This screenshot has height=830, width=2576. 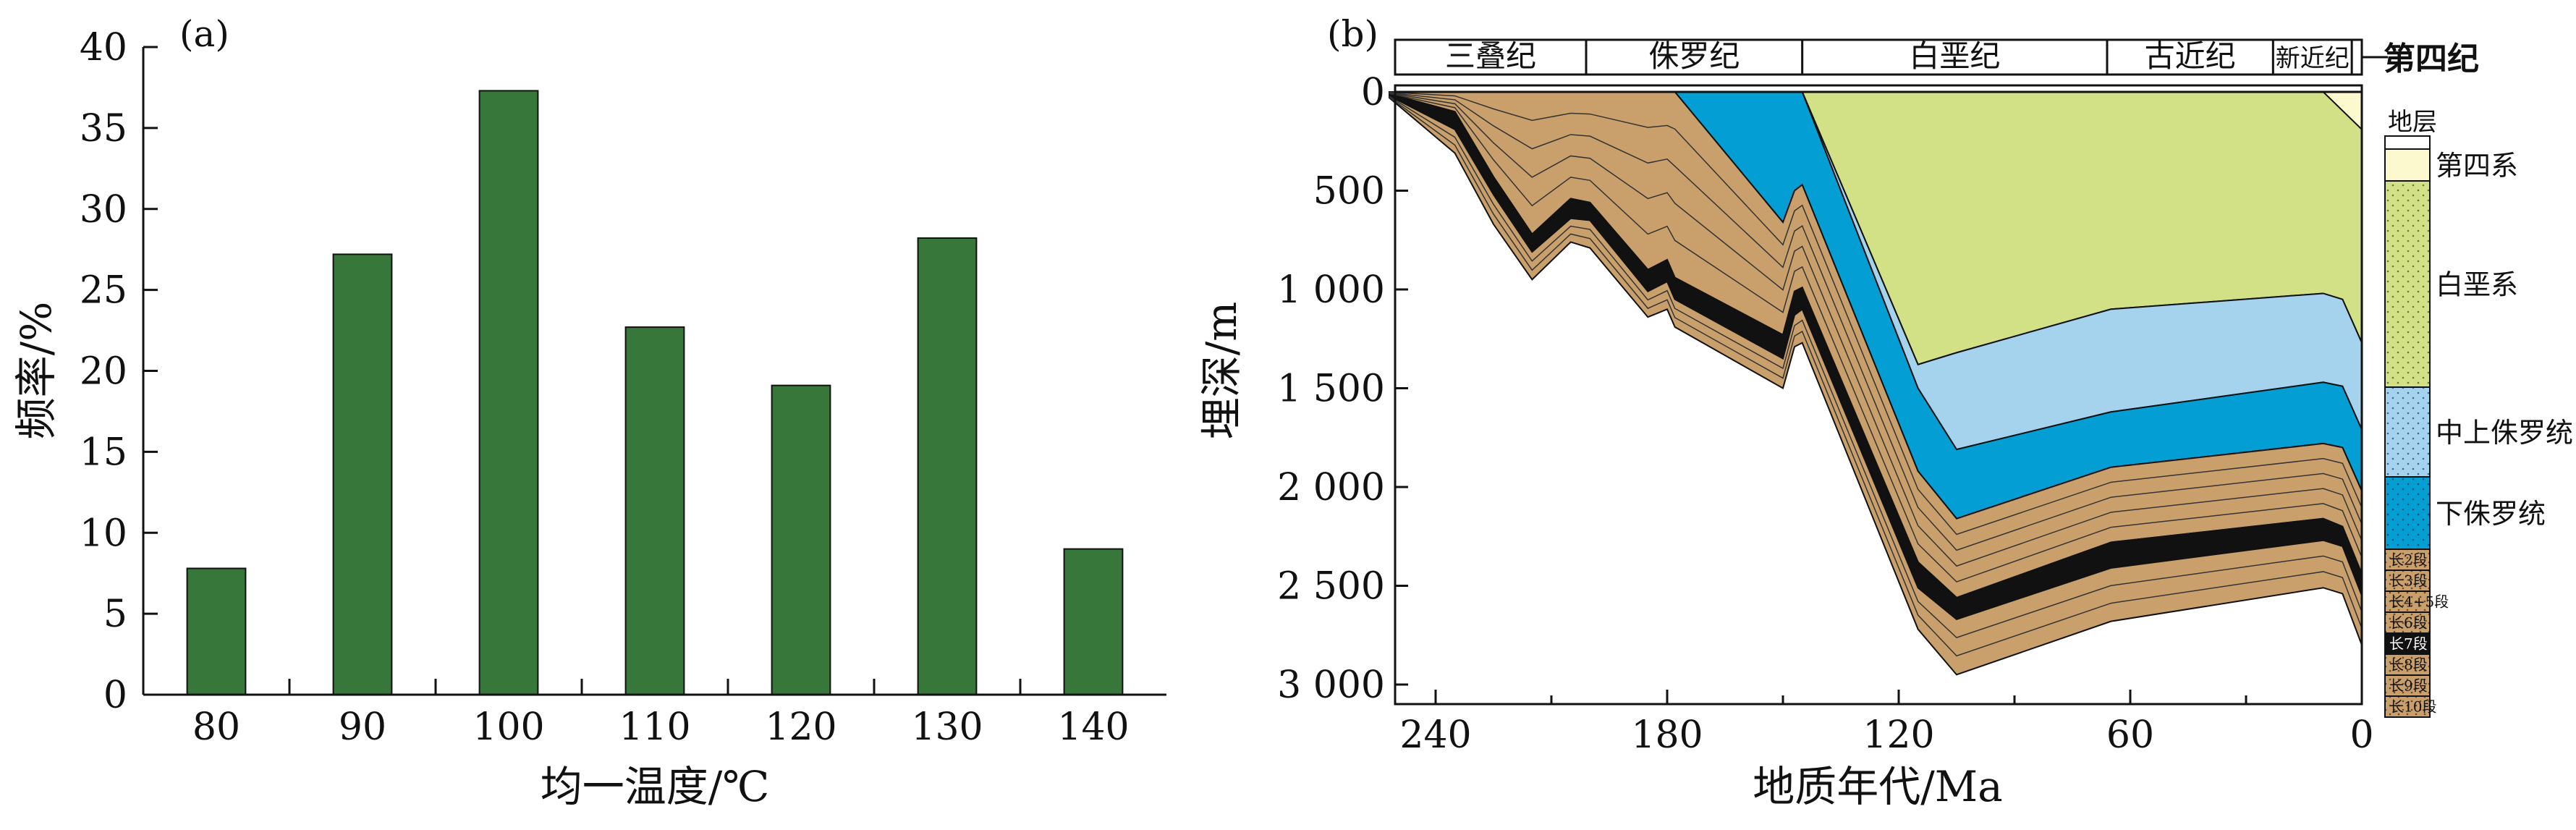 What do you see at coordinates (508, 727) in the screenshot?
I see `x-tick-label-100: 100` at bounding box center [508, 727].